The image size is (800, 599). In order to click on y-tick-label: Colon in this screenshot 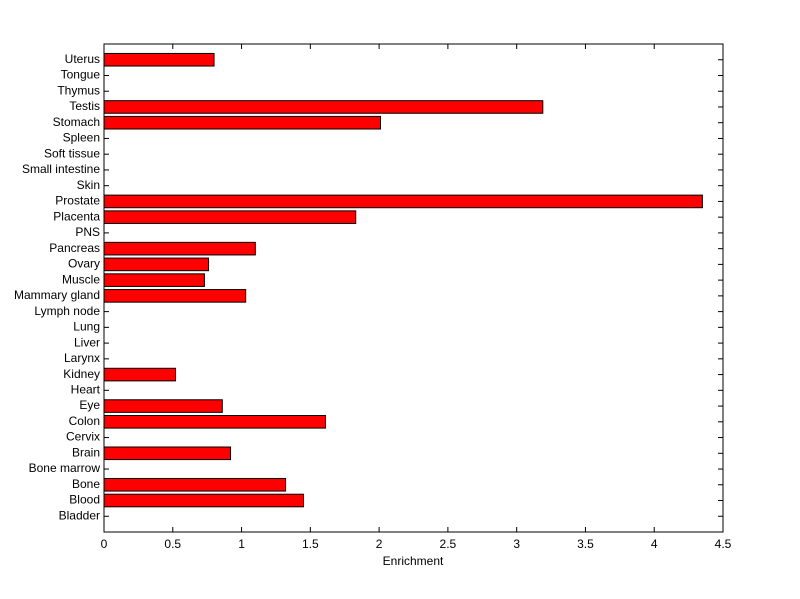, I will do `click(84, 421)`.